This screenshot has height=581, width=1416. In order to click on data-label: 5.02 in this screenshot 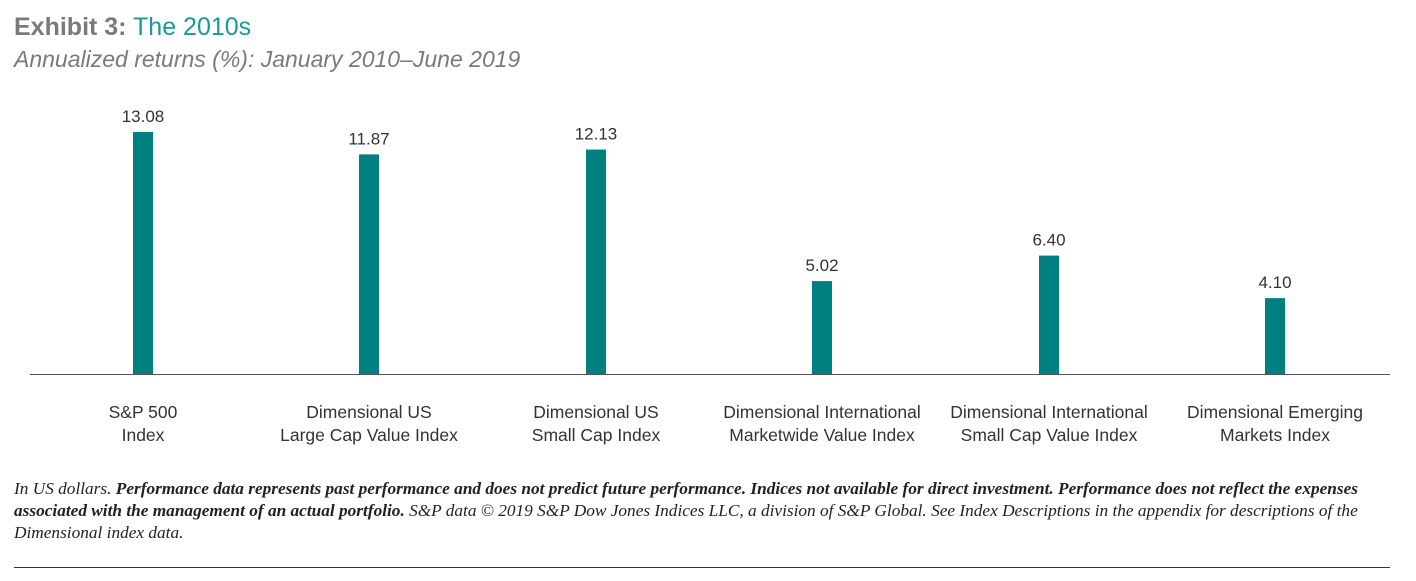, I will do `click(821, 265)`.